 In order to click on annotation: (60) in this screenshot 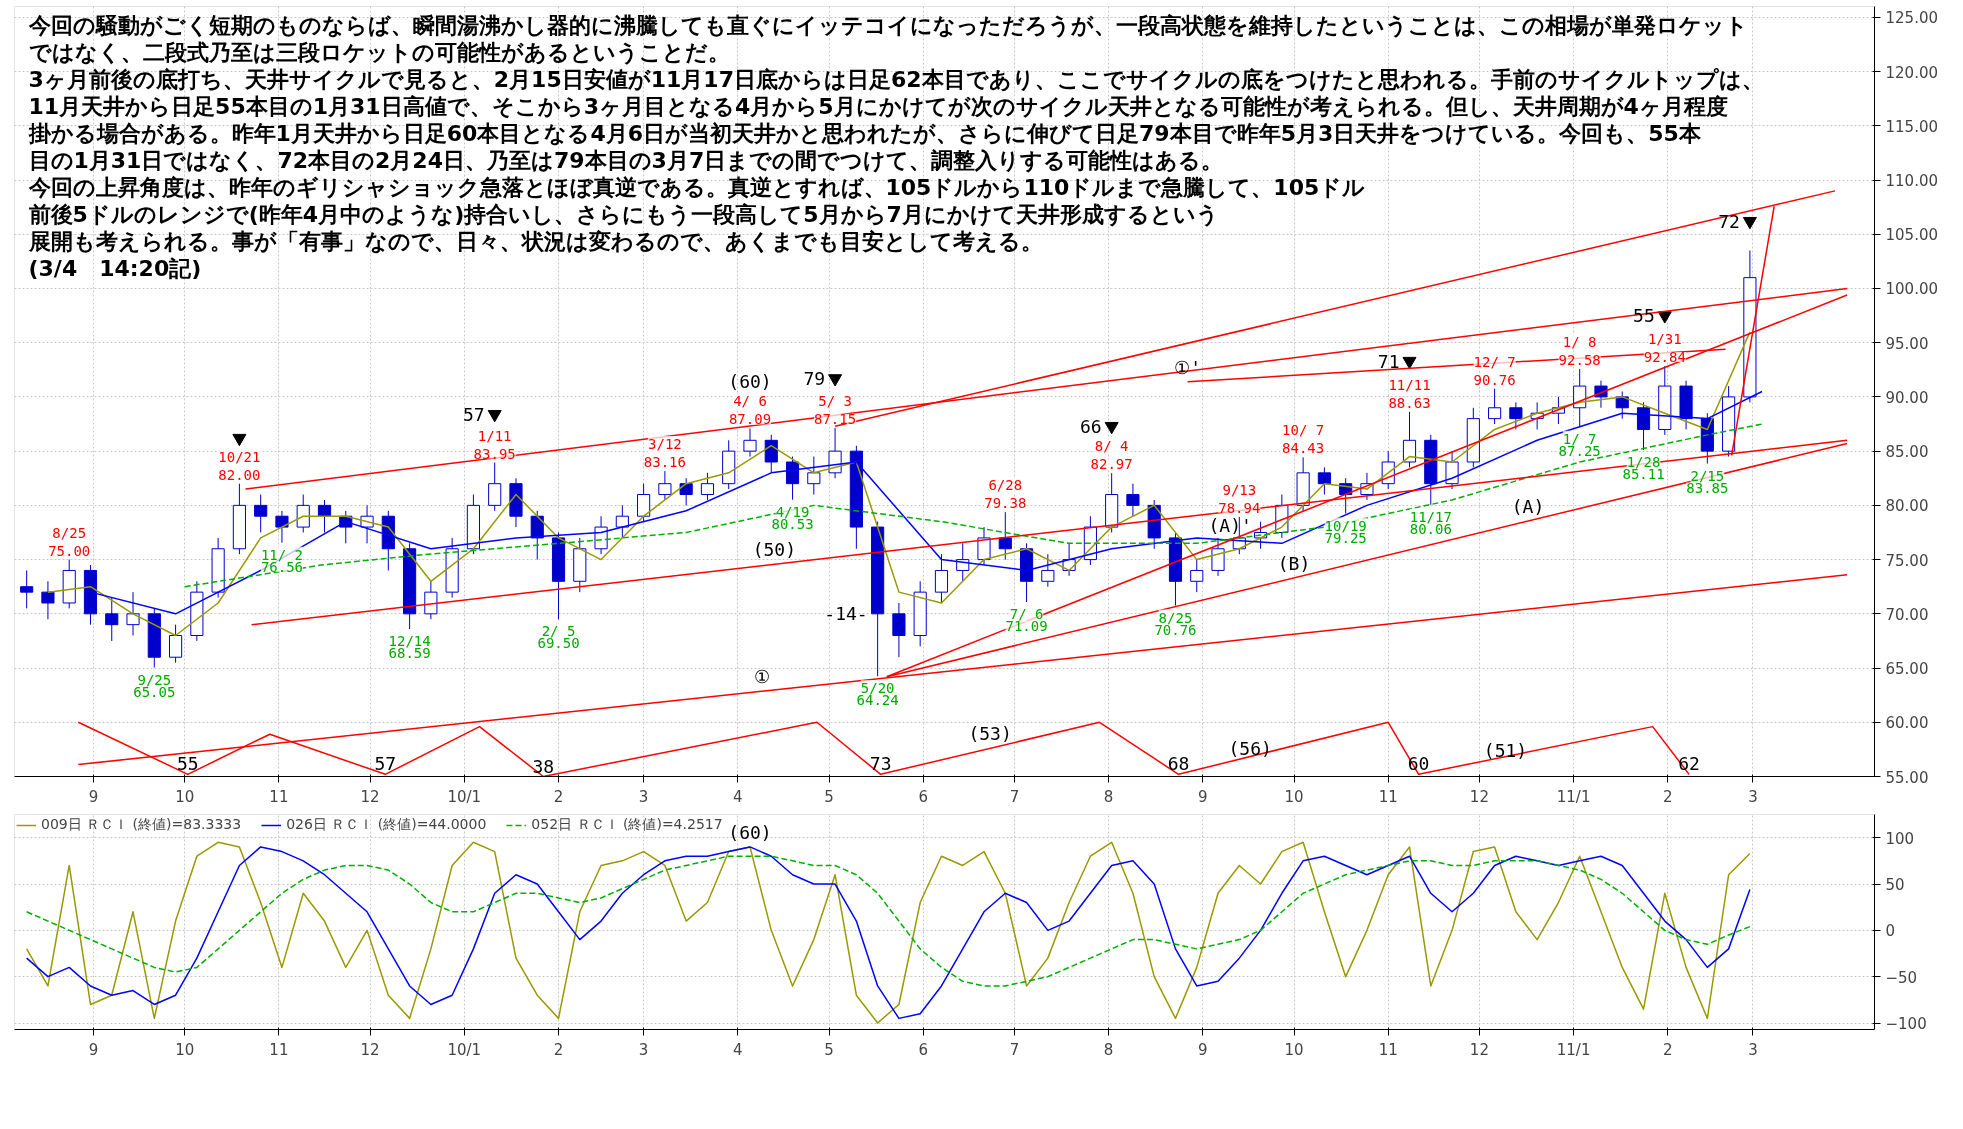, I will do `click(750, 382)`.